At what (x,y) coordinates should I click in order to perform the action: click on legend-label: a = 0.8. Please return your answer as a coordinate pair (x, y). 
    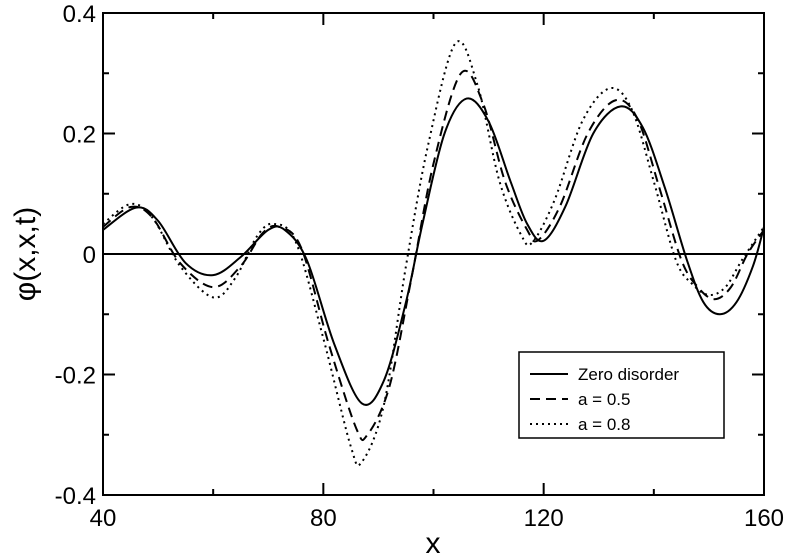
    Looking at the image, I should click on (604, 424).